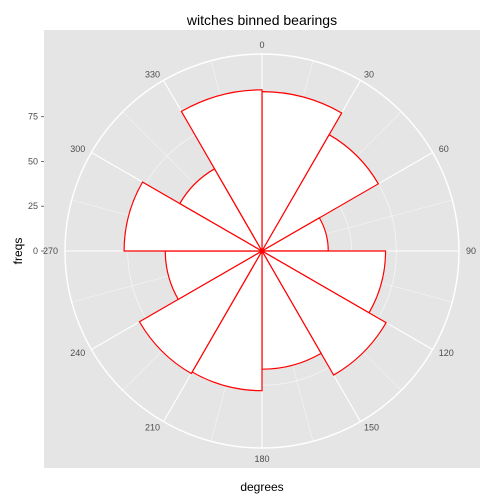  What do you see at coordinates (33, 206) in the screenshot?
I see `radial-tick-label: 25` at bounding box center [33, 206].